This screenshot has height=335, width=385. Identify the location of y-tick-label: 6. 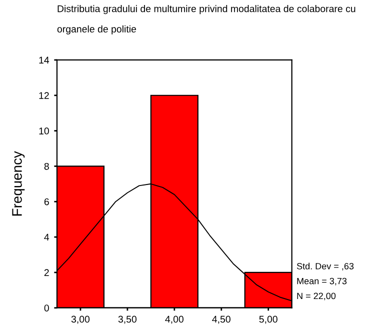
(46, 202).